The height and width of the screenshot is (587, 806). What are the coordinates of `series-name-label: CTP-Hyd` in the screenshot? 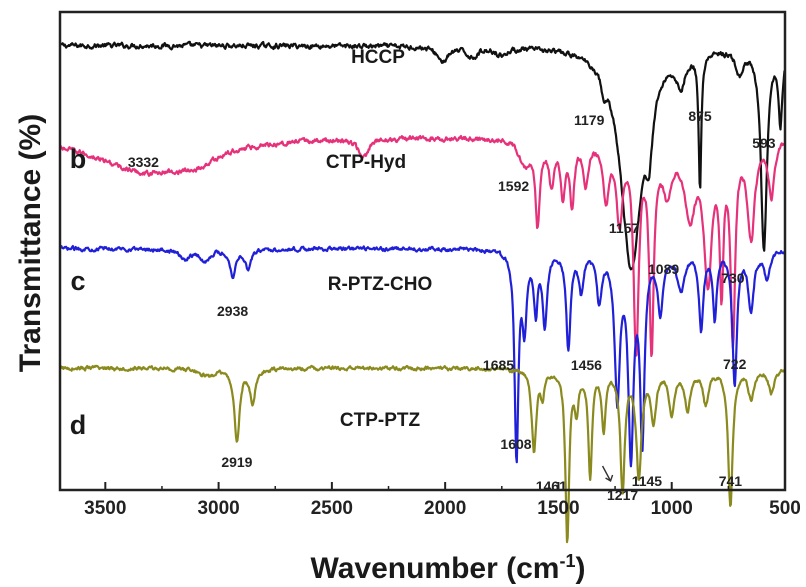 It's located at (366, 162).